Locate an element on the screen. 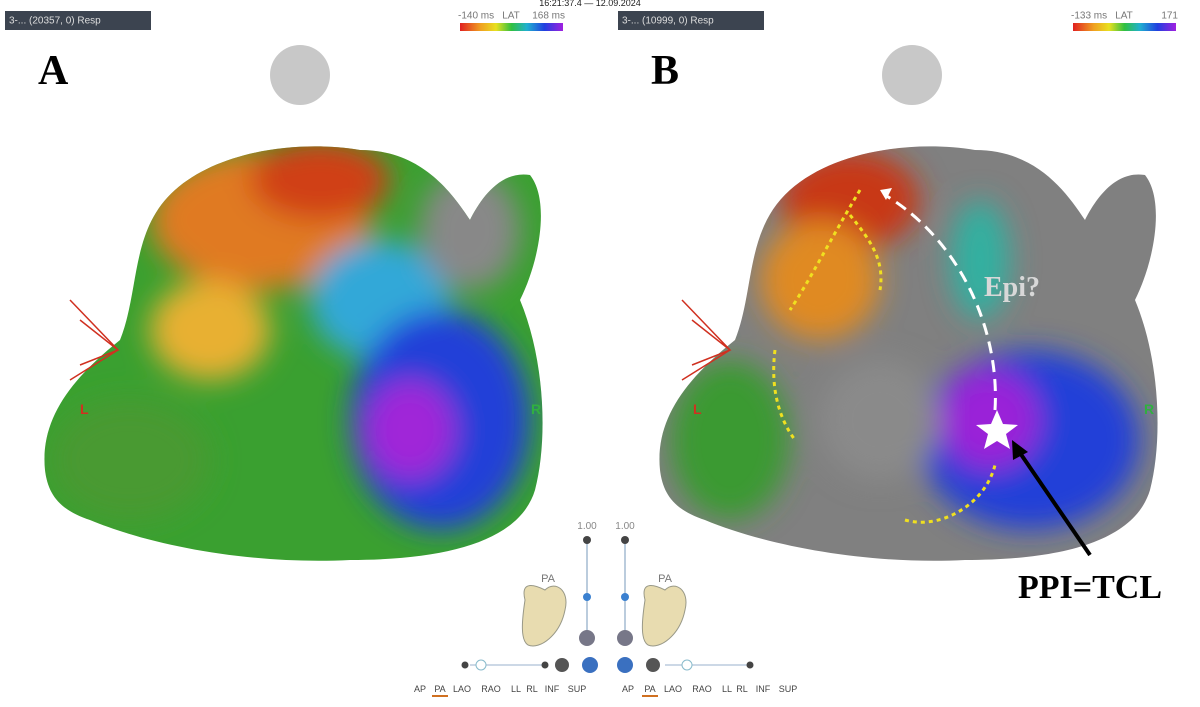  panel-letter: B is located at coordinates (665, 71).